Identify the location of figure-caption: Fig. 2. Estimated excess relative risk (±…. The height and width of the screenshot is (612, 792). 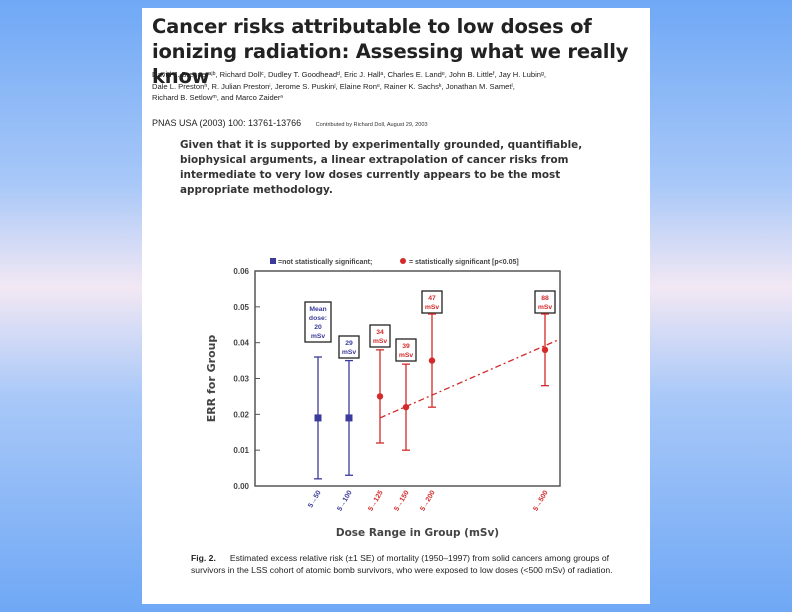
(416, 564).